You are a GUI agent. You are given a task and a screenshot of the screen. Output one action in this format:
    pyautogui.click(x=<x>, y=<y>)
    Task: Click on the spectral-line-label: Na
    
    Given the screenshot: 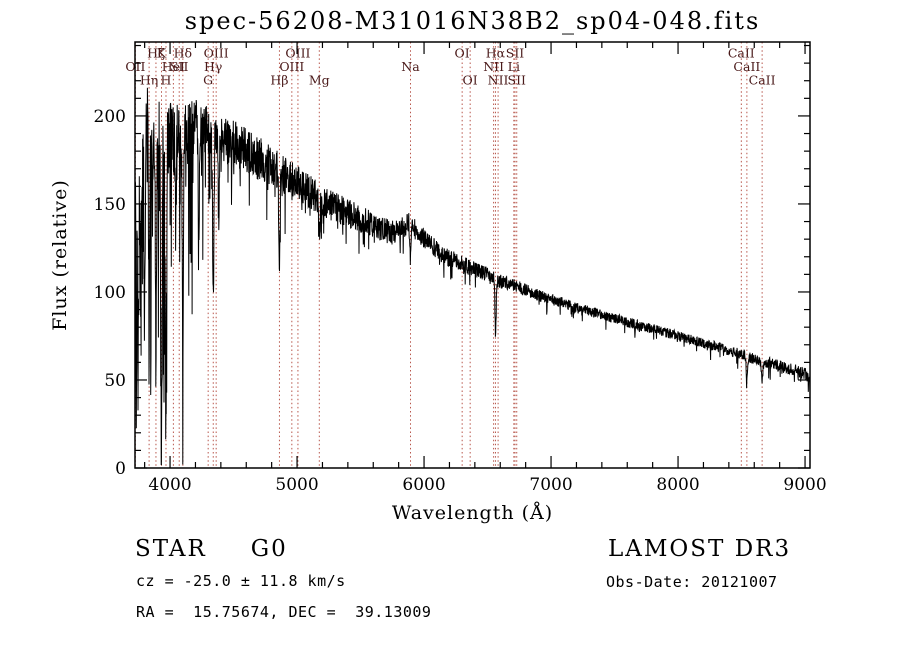 What is the action you would take?
    pyautogui.click(x=410, y=66)
    